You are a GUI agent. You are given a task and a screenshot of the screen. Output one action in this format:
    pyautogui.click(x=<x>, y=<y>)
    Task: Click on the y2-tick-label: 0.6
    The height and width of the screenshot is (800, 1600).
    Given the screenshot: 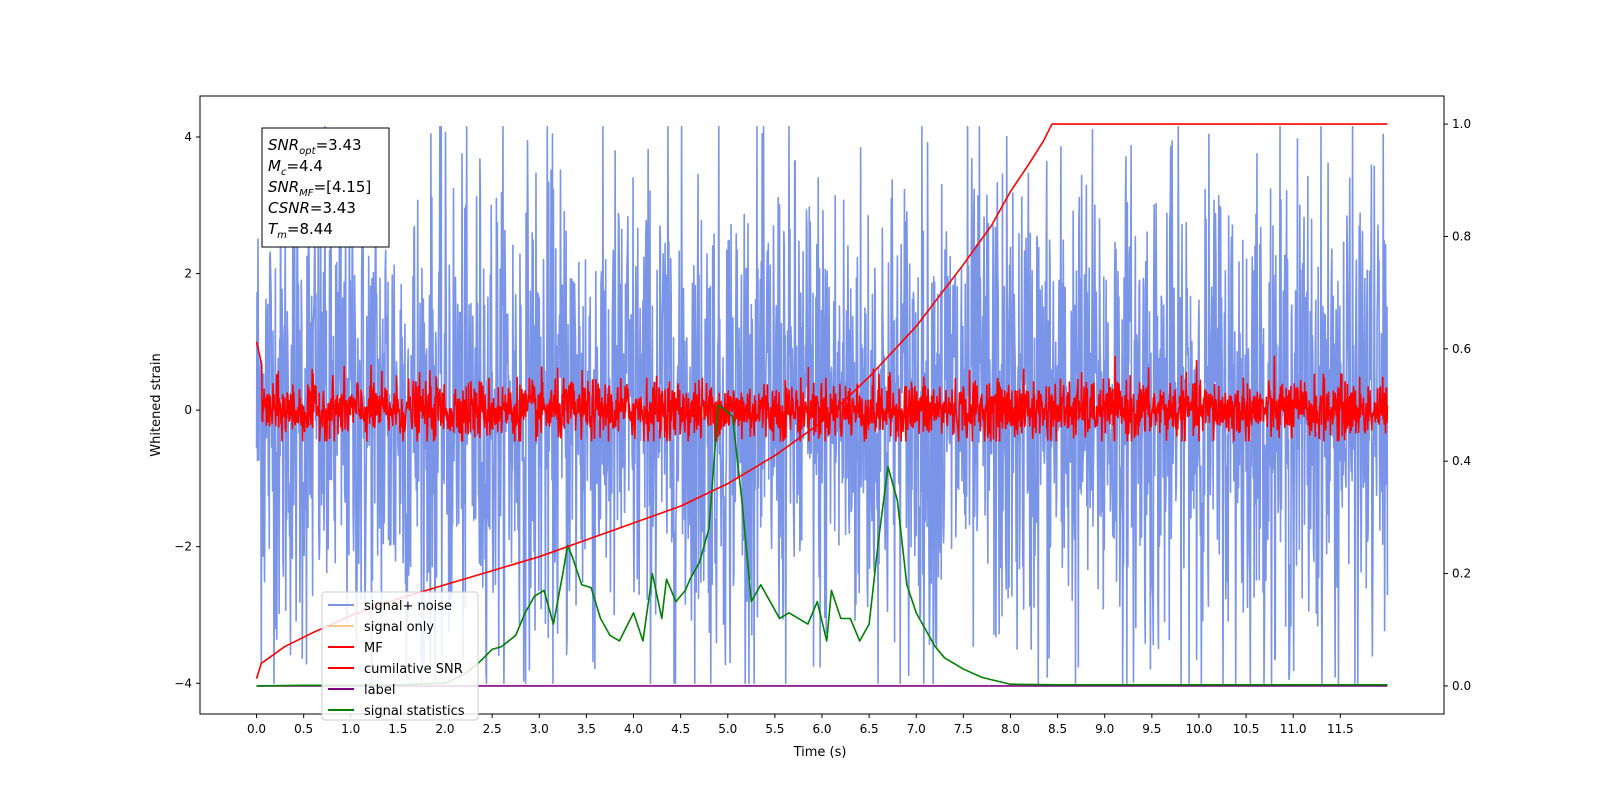 What is the action you would take?
    pyautogui.click(x=1461, y=349)
    